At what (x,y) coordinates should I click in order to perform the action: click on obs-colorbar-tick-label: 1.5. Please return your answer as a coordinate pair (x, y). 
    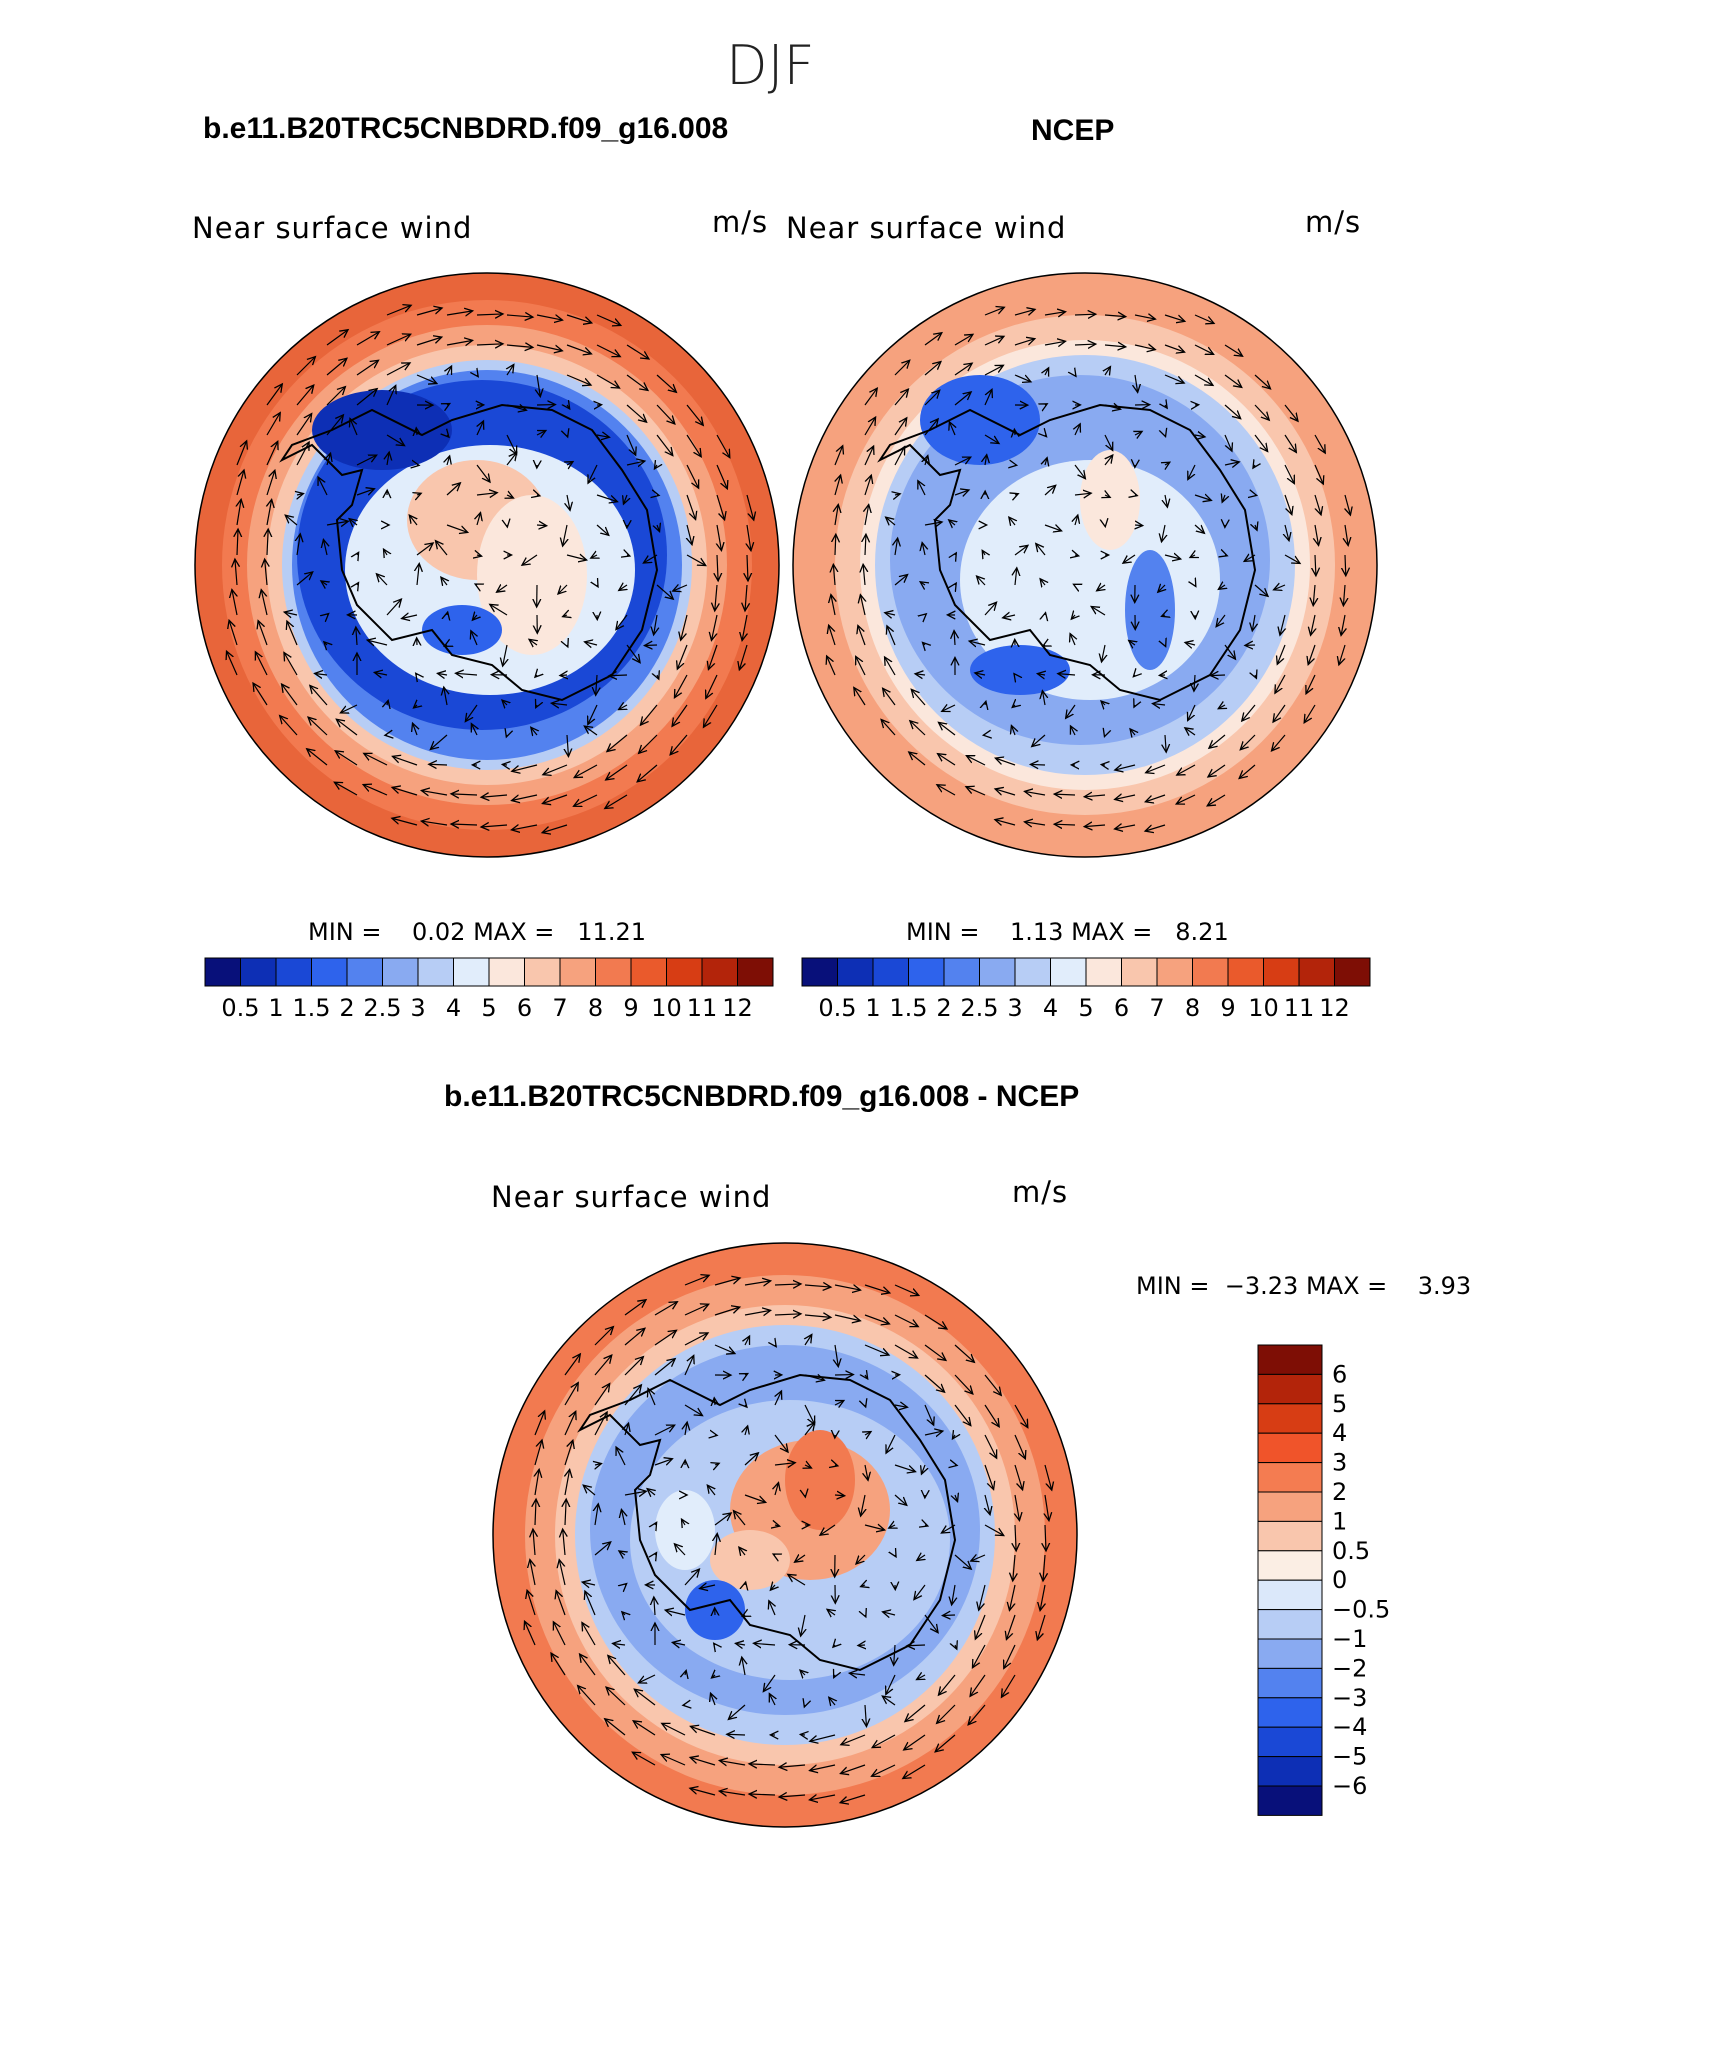
    Looking at the image, I should click on (908, 1008).